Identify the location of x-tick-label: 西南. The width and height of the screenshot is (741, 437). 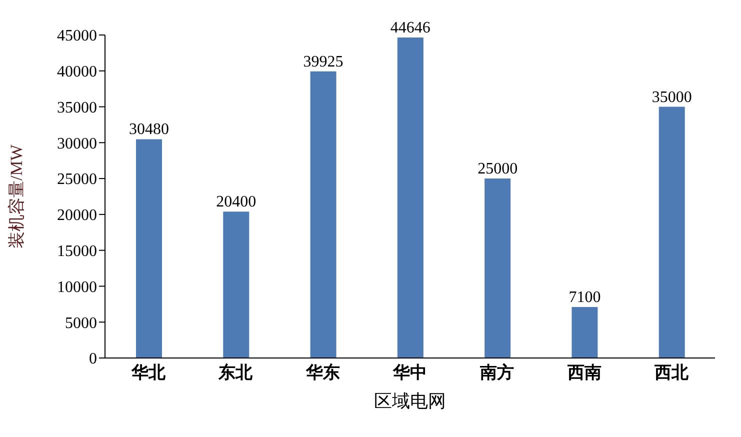
(584, 372).